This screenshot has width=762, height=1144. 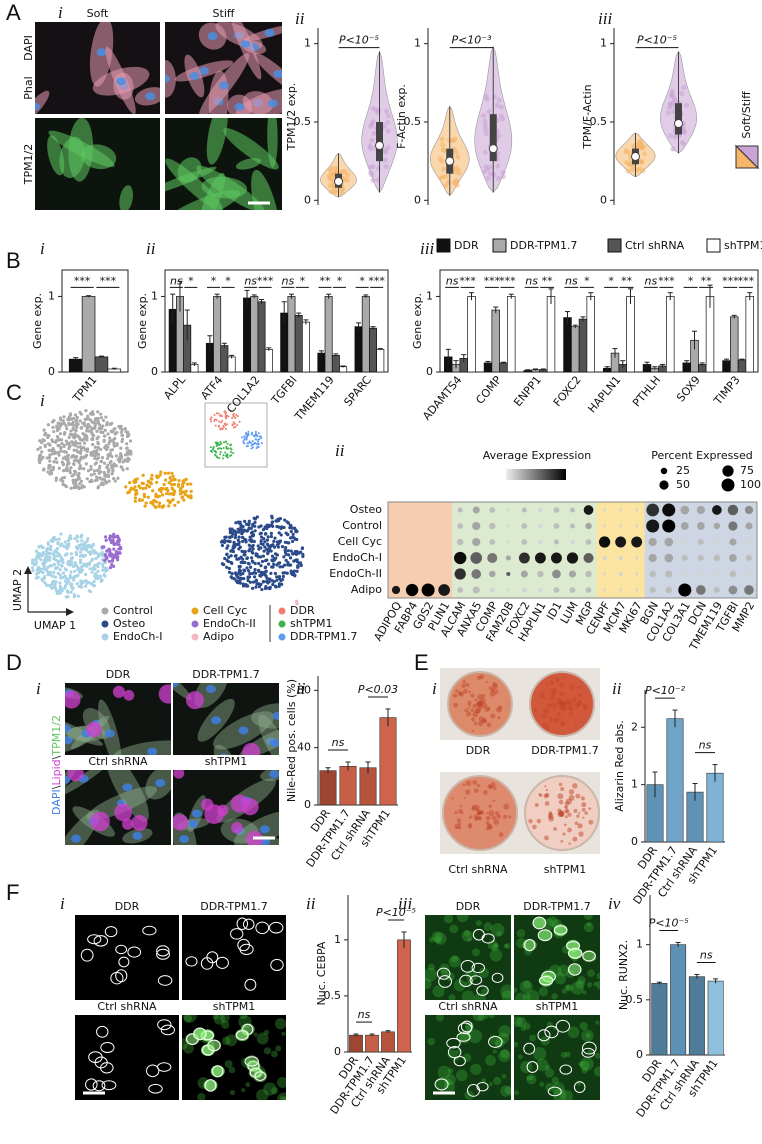 What do you see at coordinates (417, 199) in the screenshot?
I see `y-tick-label: 0` at bounding box center [417, 199].